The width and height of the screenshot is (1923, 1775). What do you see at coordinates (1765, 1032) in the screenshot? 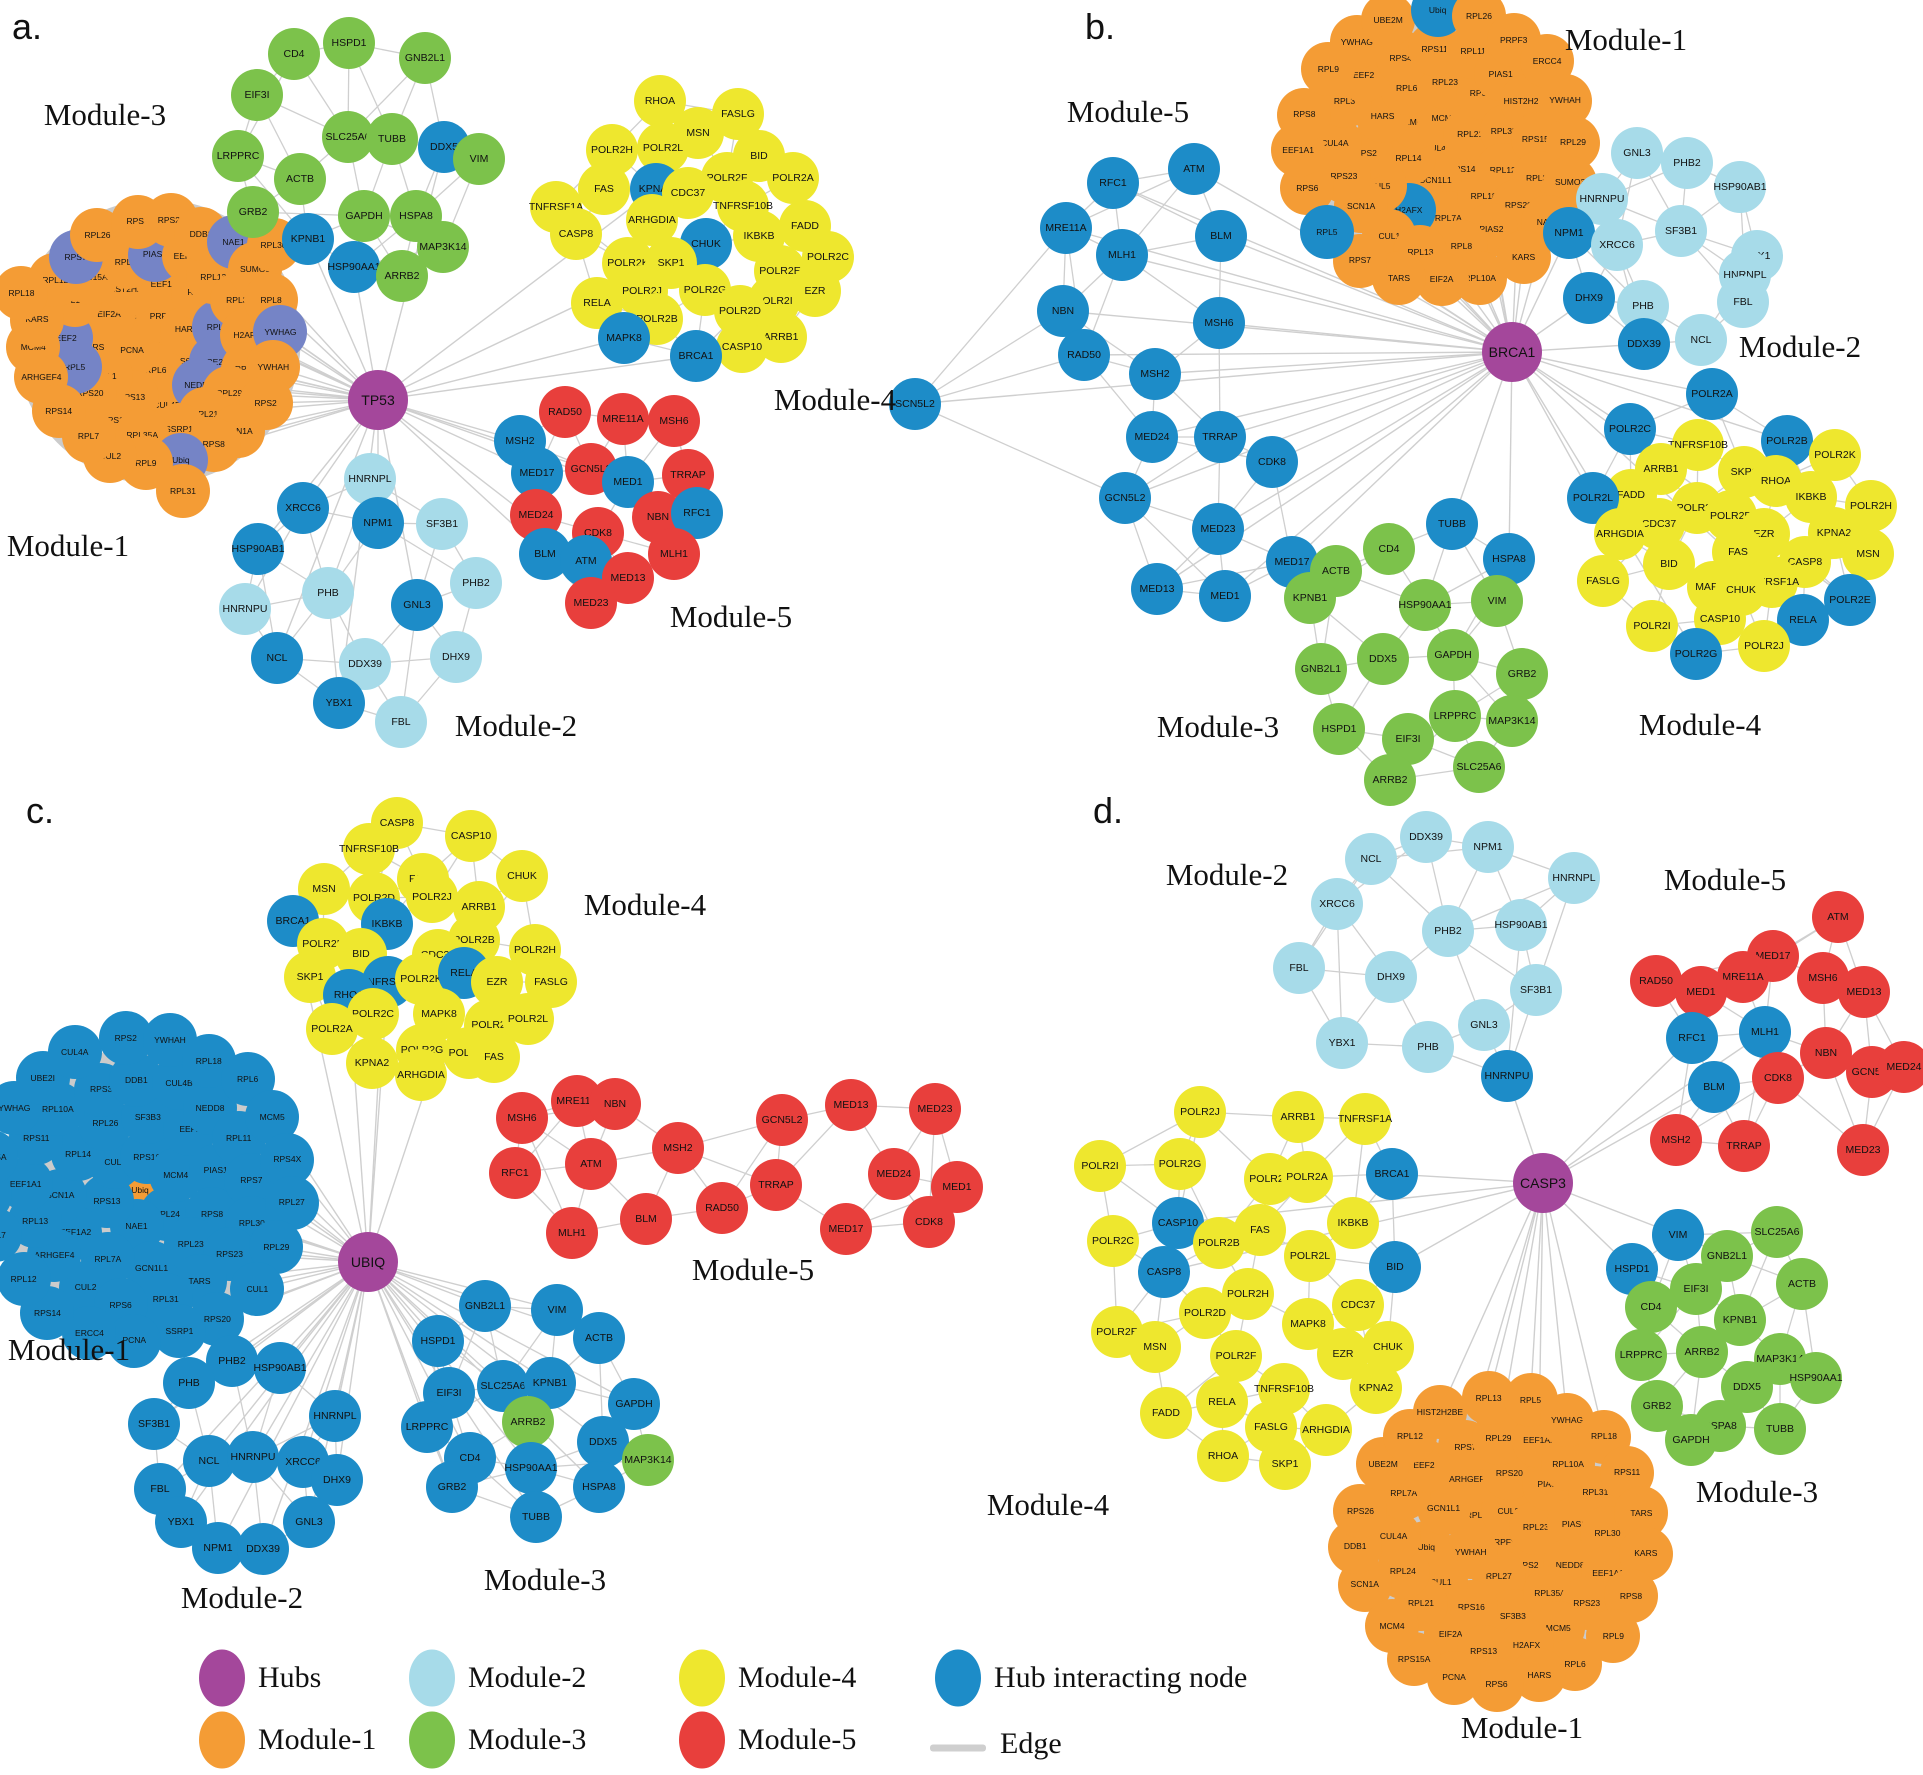
I see `node-mlh1: MLH1` at bounding box center [1765, 1032].